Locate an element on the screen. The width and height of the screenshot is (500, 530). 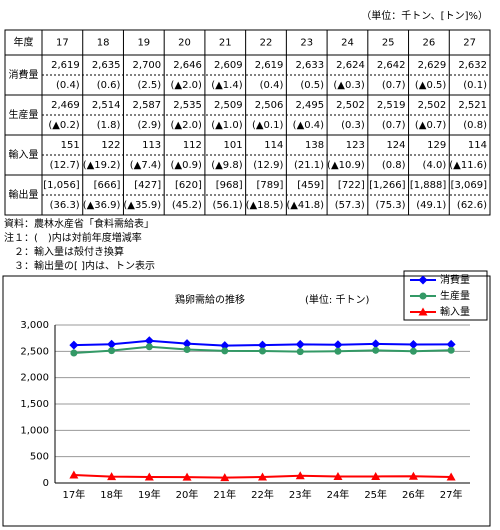
cell-rate: (21.1) is located at coordinates (309, 165).